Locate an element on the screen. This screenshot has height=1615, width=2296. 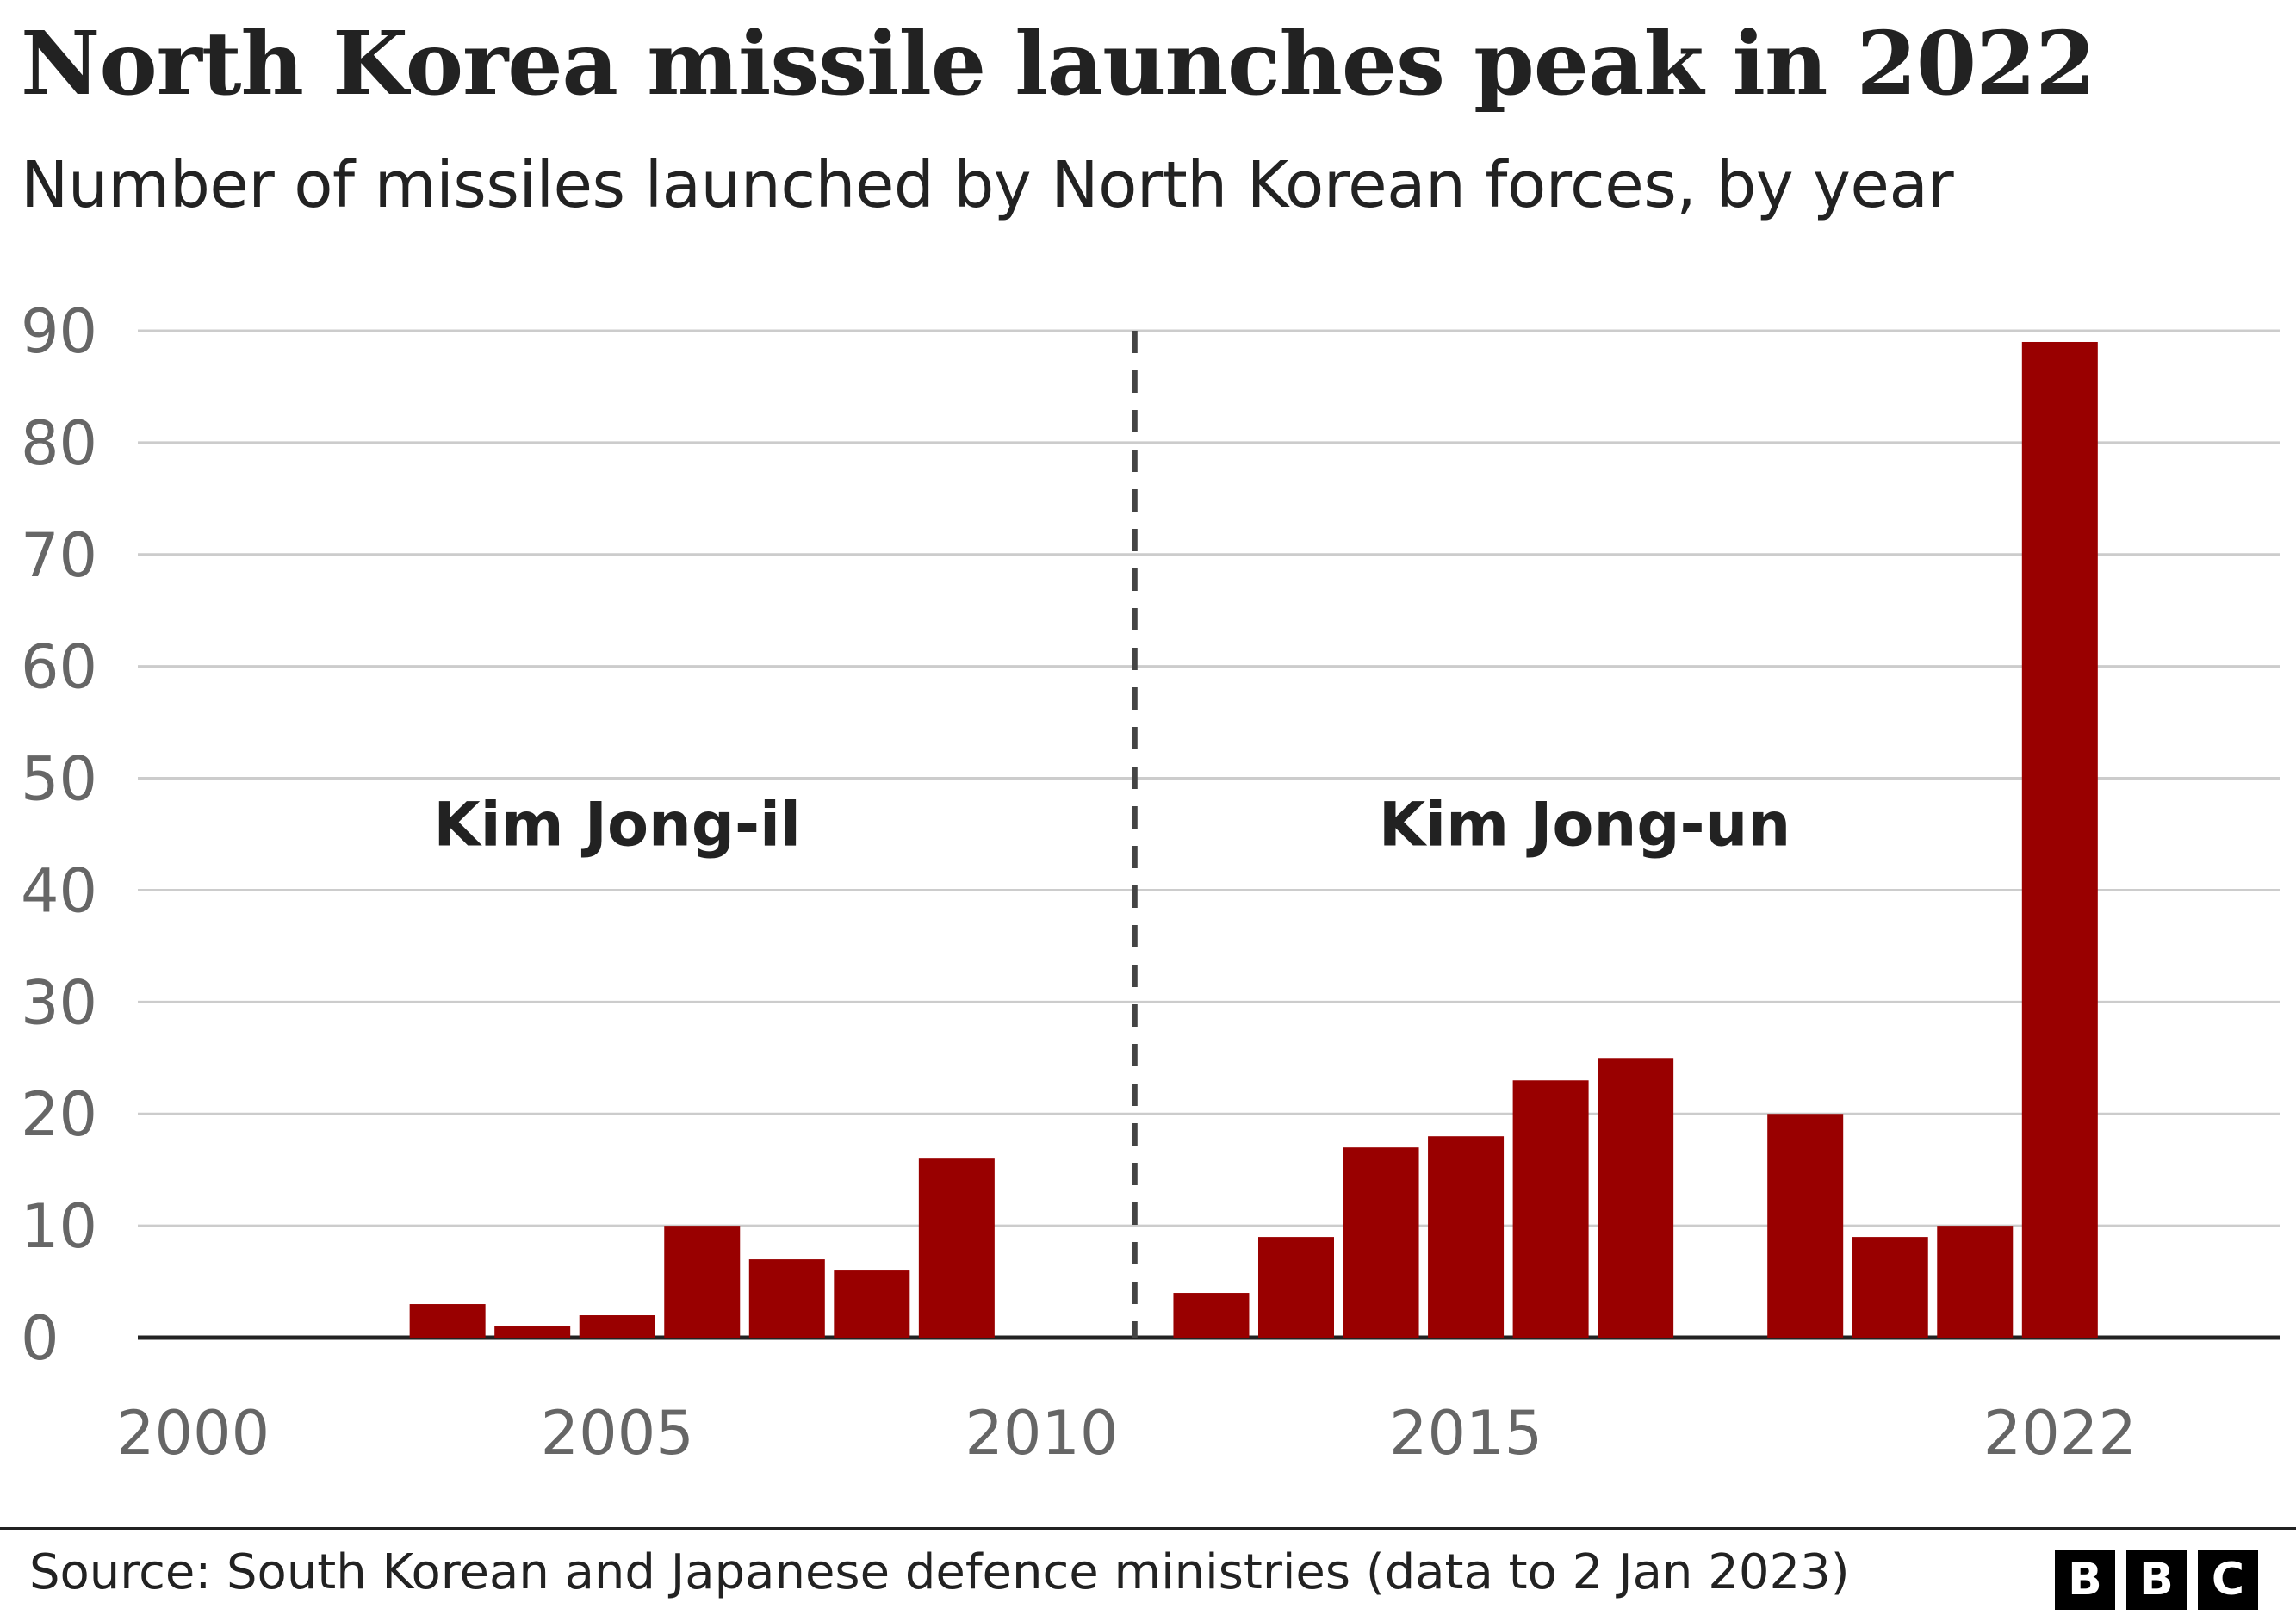
bar-2019 is located at coordinates (1805, 1226).